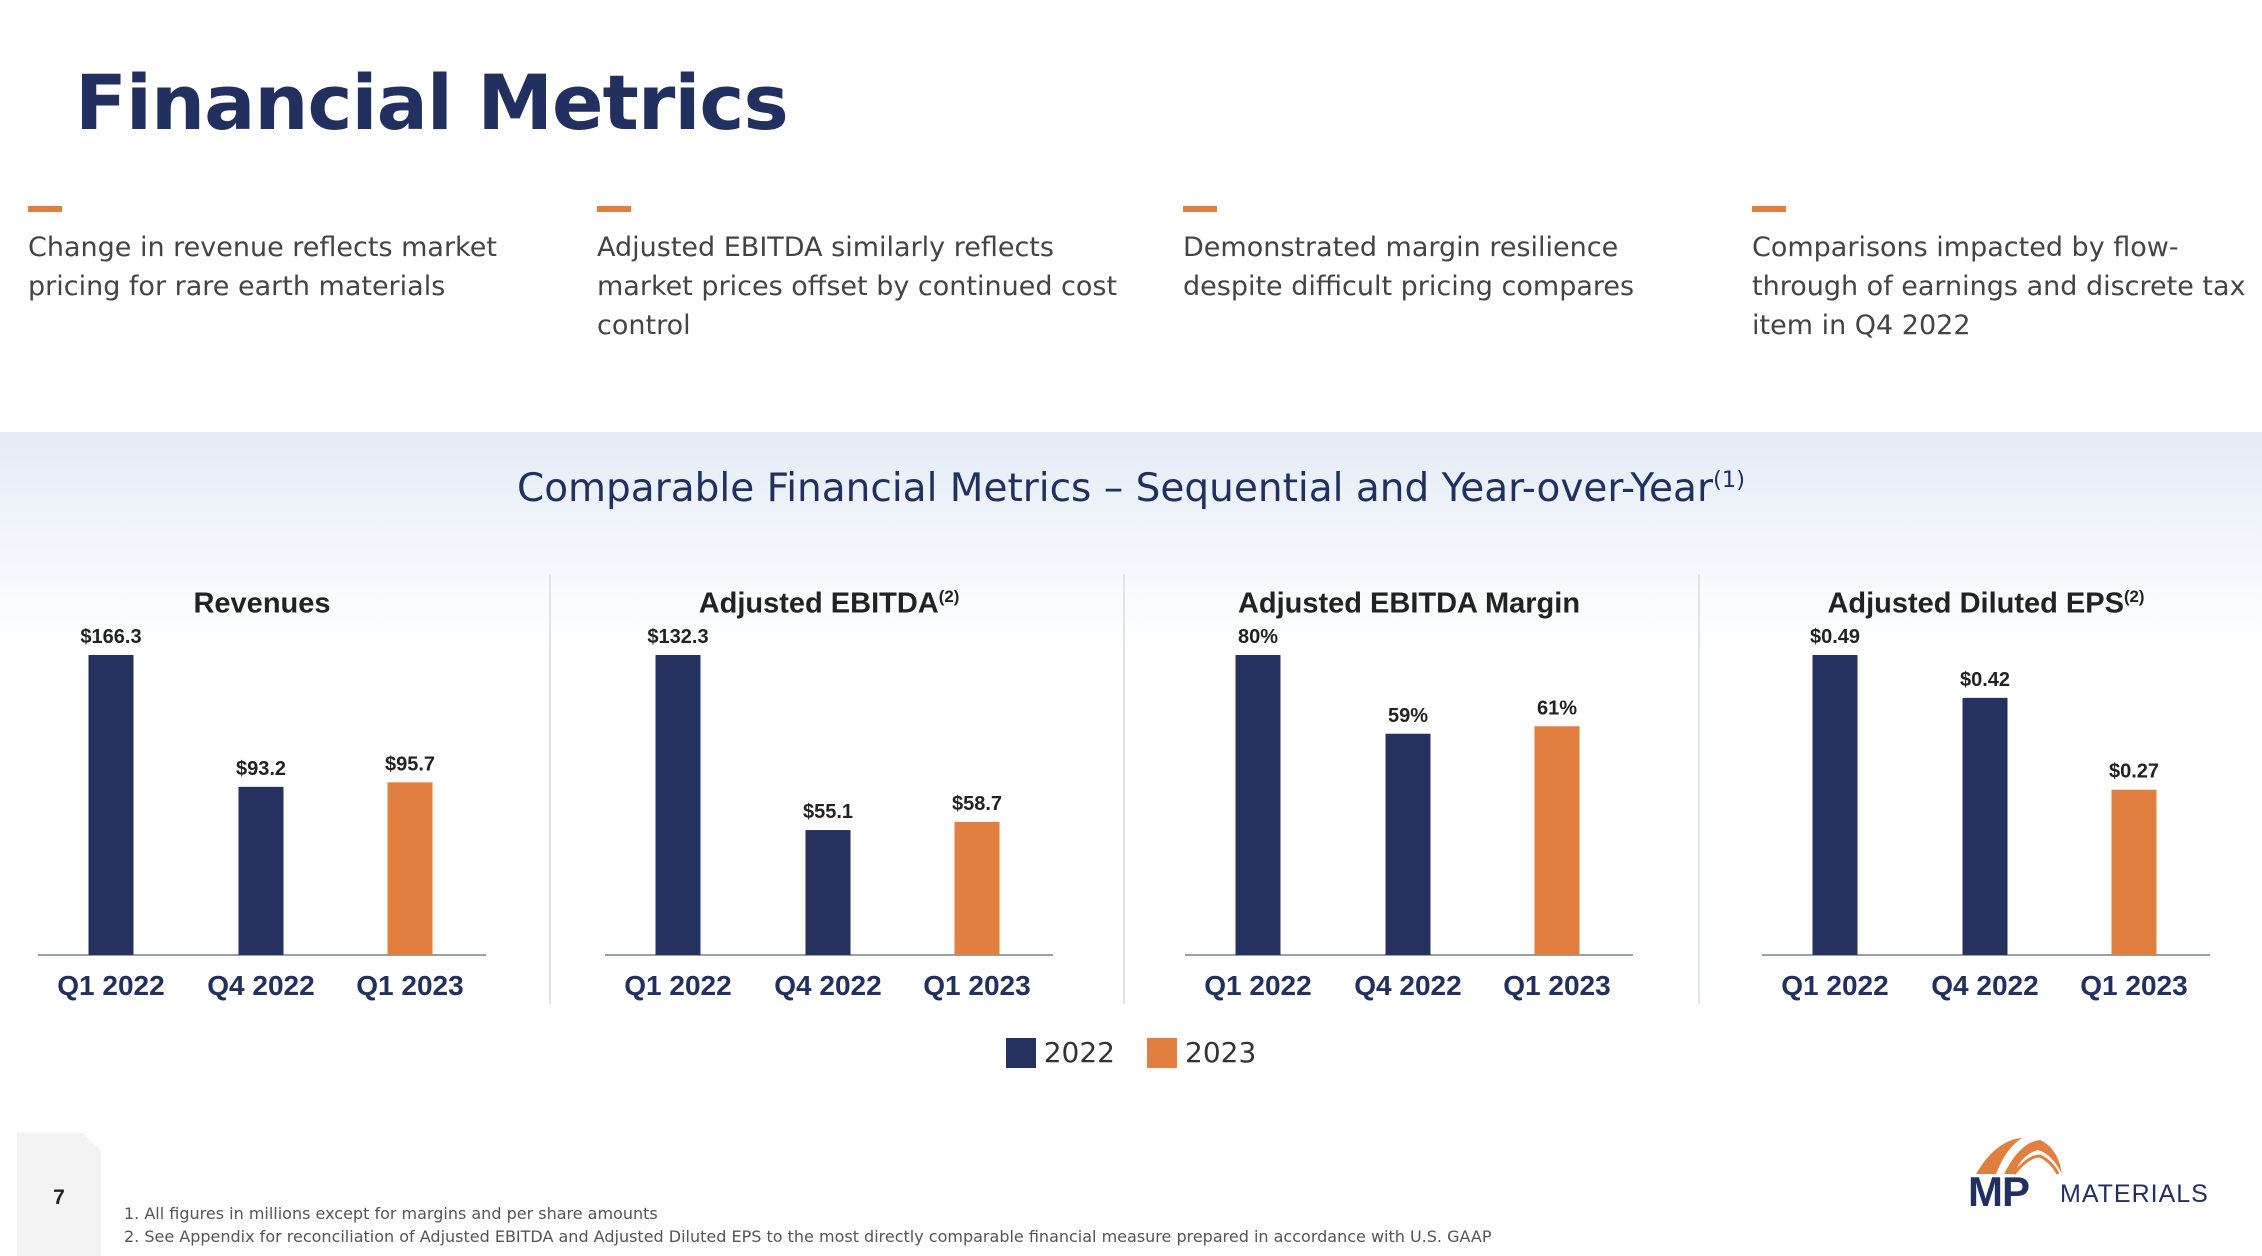  I want to click on chart-title: Revenues, so click(262, 604).